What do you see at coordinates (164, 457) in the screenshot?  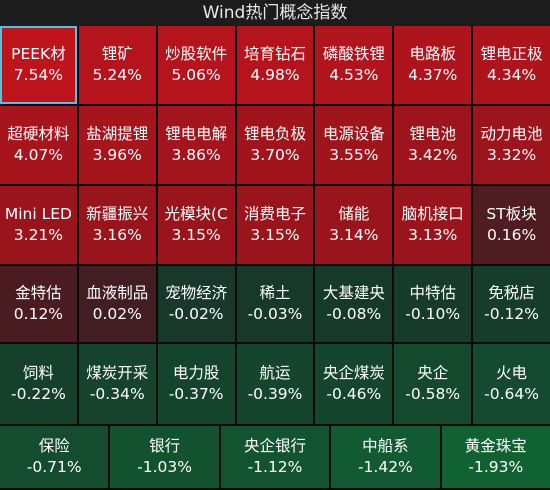 I see `concept-tile: 银行 -1.03%` at bounding box center [164, 457].